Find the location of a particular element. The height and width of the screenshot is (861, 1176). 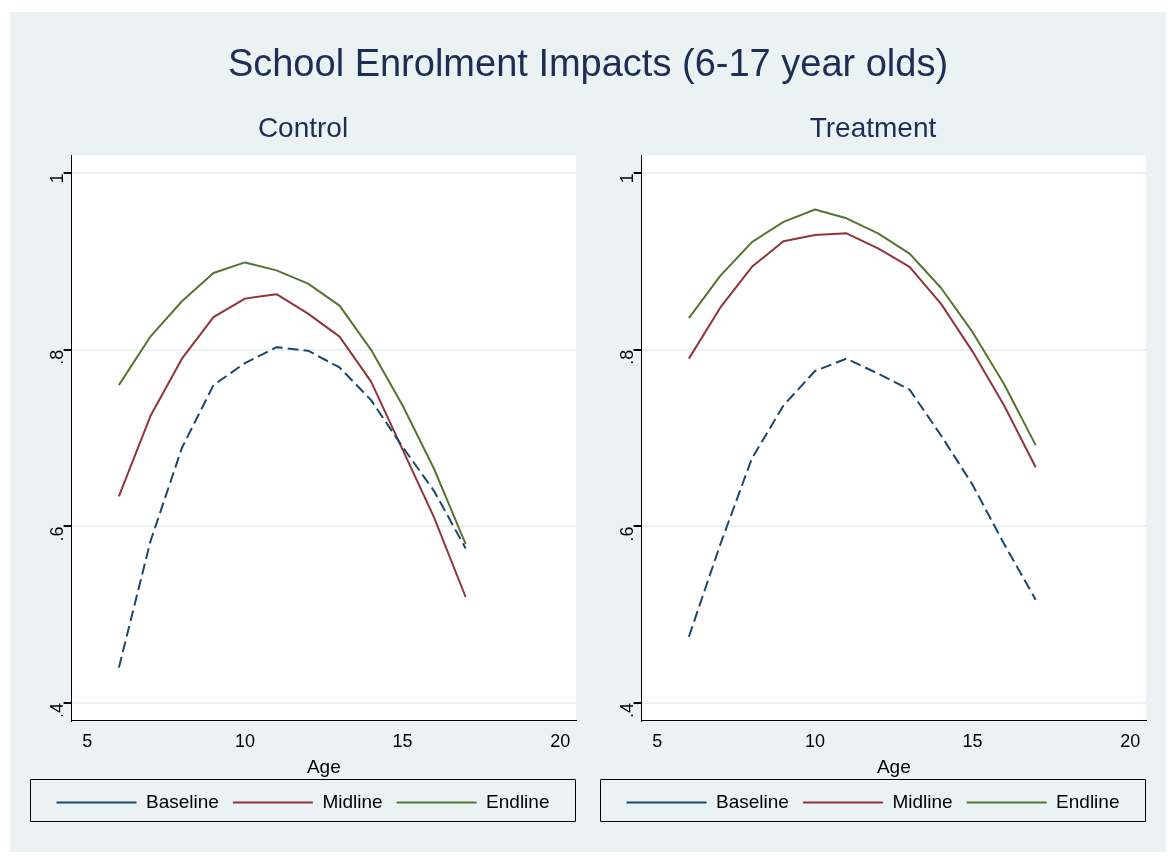

chart-subtitle: Control is located at coordinates (303, 127).